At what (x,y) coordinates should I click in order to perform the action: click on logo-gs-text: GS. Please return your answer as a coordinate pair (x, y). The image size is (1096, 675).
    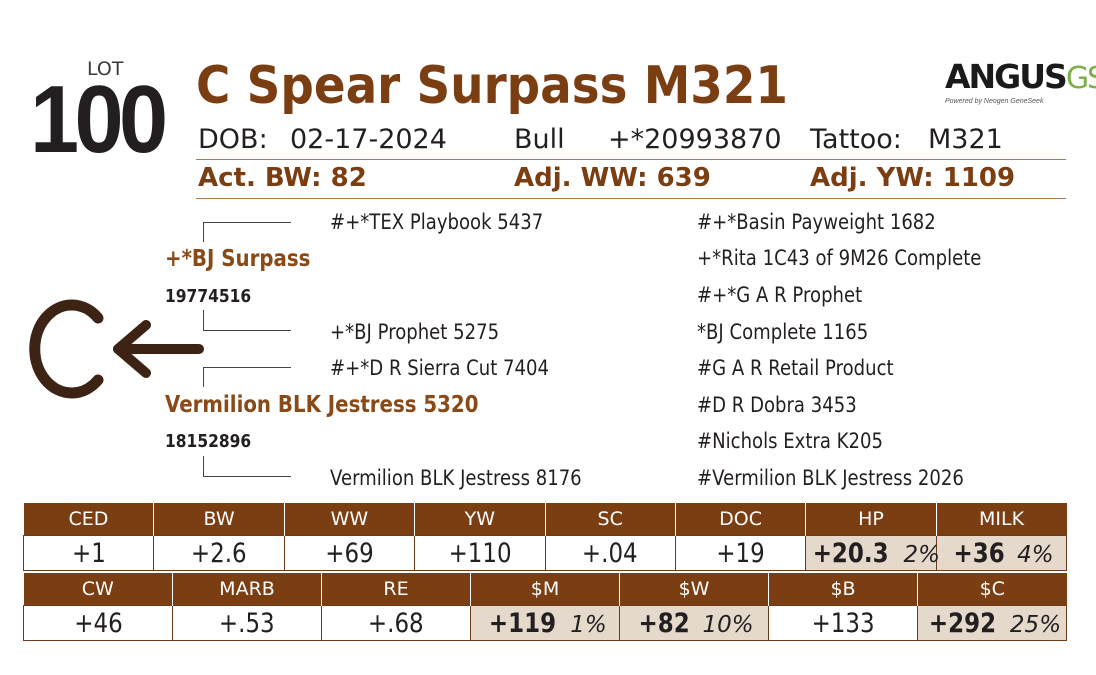
    Looking at the image, I should click on (1080, 78).